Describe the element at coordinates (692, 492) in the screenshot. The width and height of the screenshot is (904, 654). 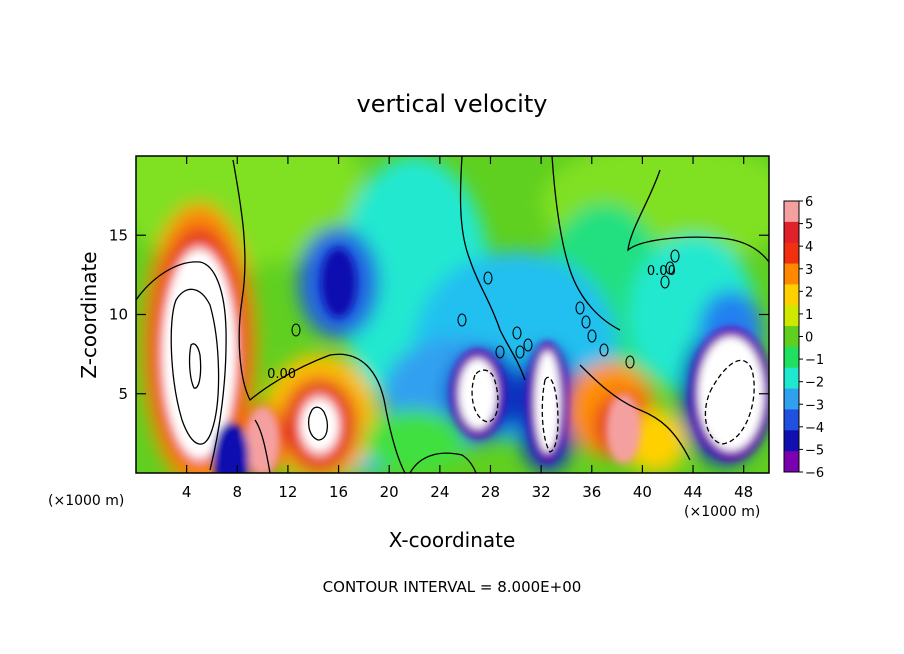
I see `x-tick-label: 44` at that location.